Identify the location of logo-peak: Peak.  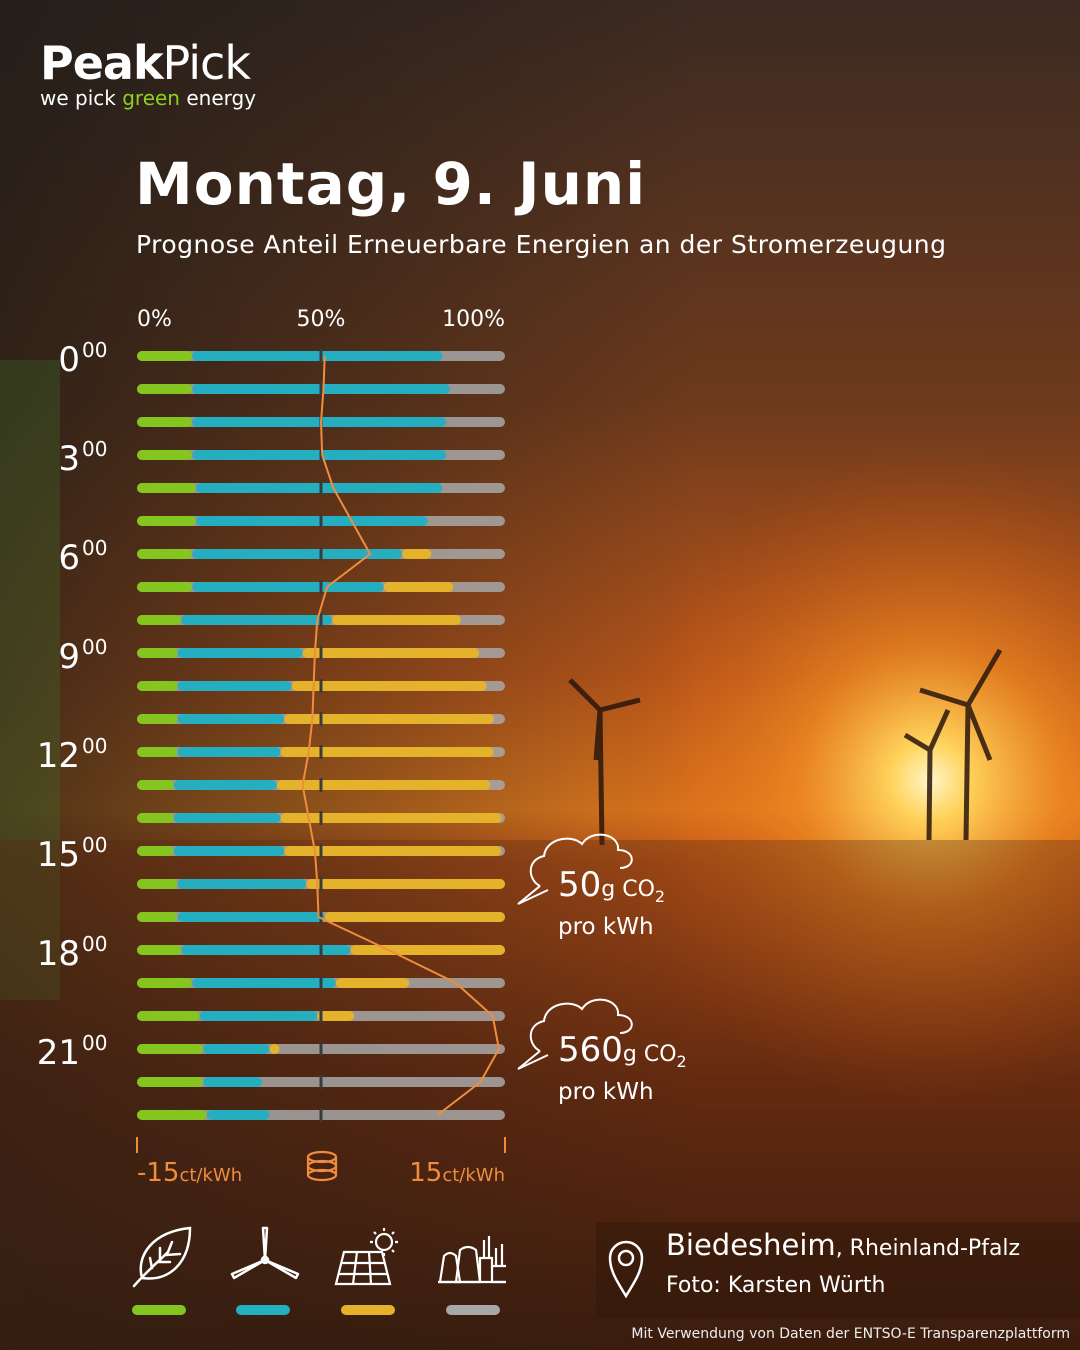
(102, 63).